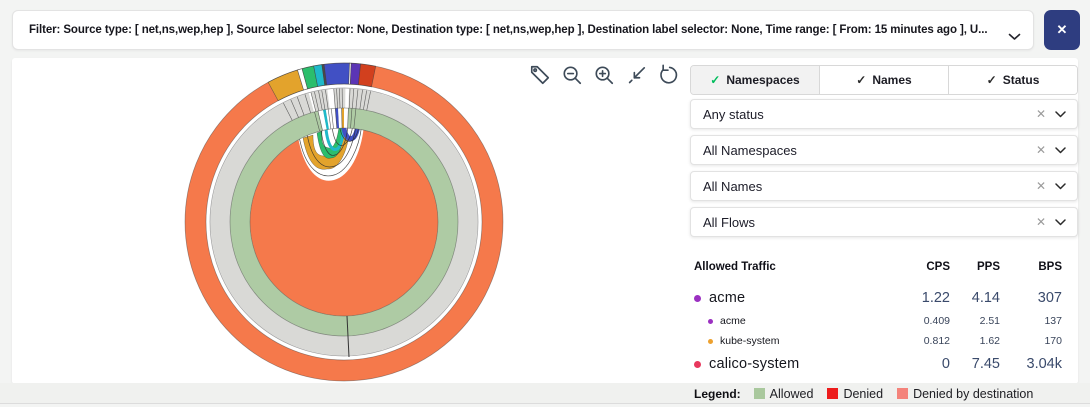  I want to click on flows-filter-dropdown: All Flows ✕, so click(884, 222).